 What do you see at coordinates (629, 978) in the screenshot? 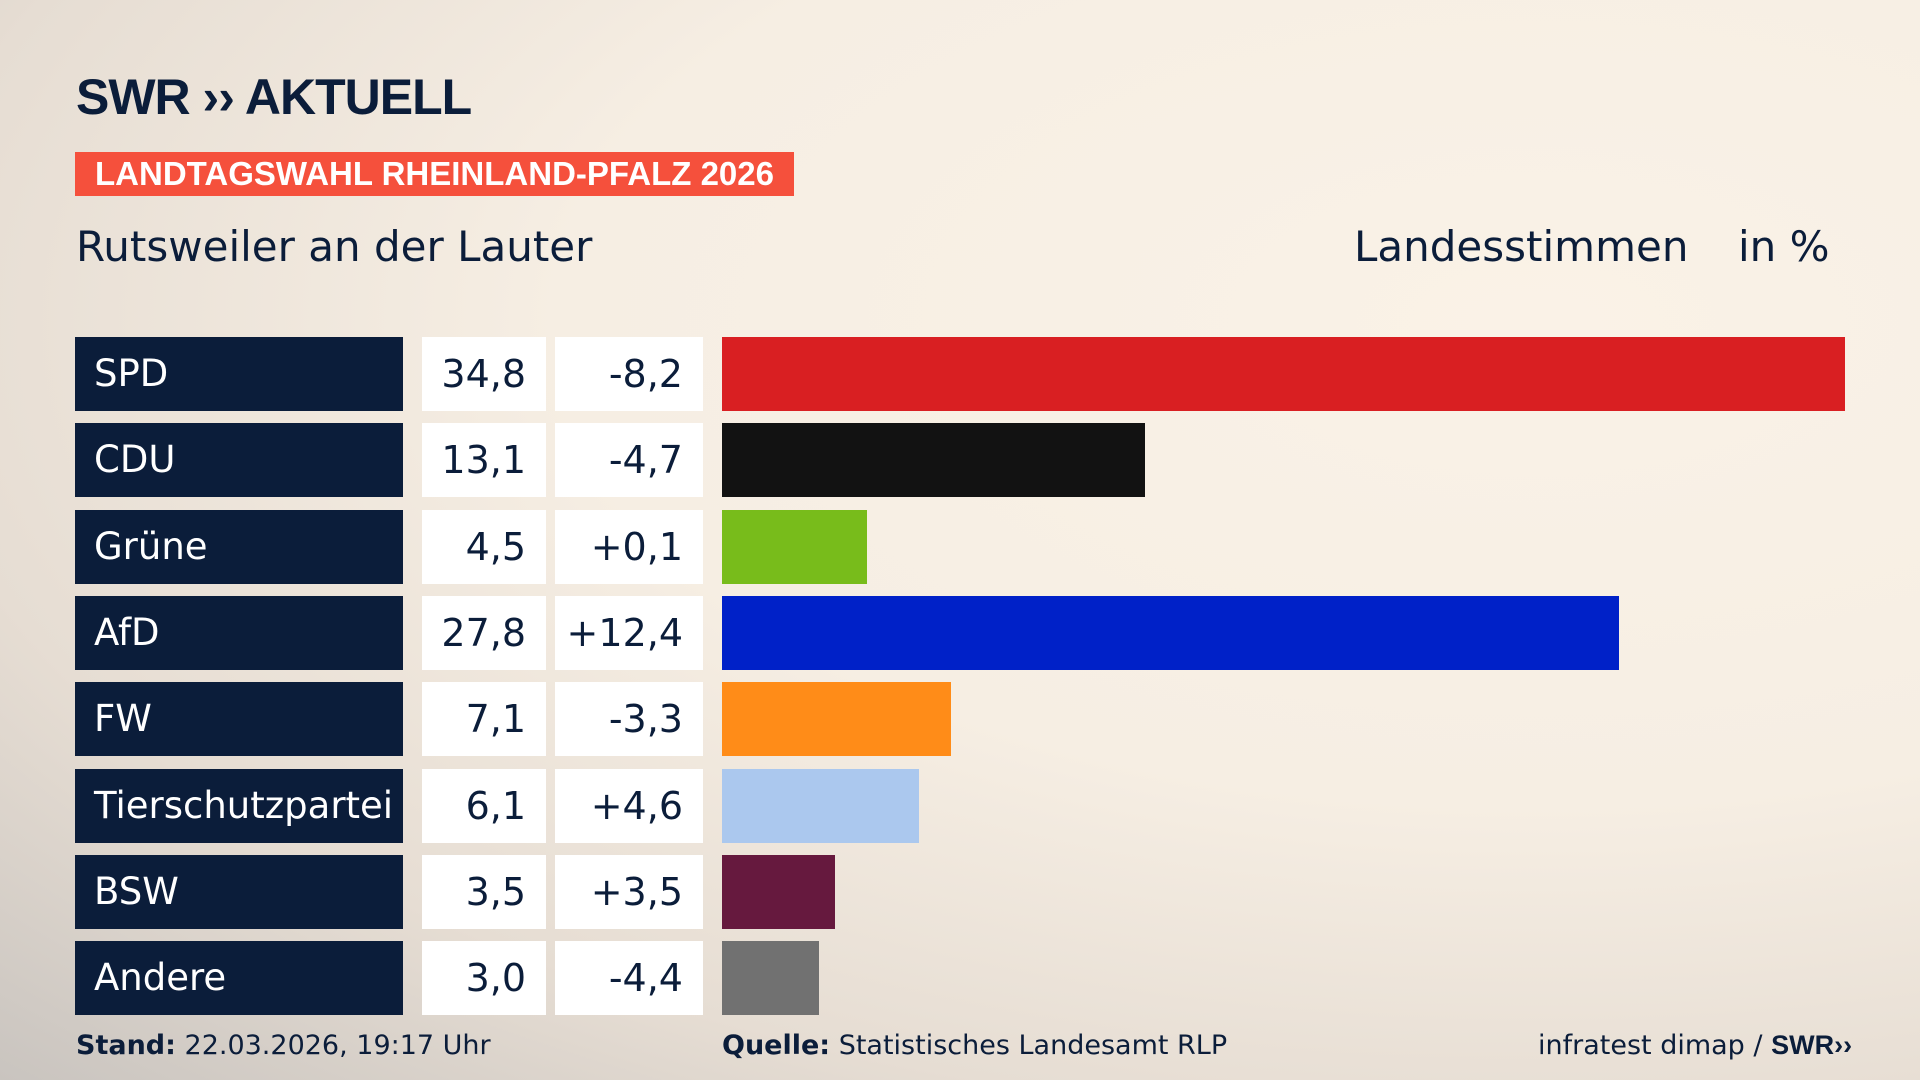
I see `vote-change: -4,4` at bounding box center [629, 978].